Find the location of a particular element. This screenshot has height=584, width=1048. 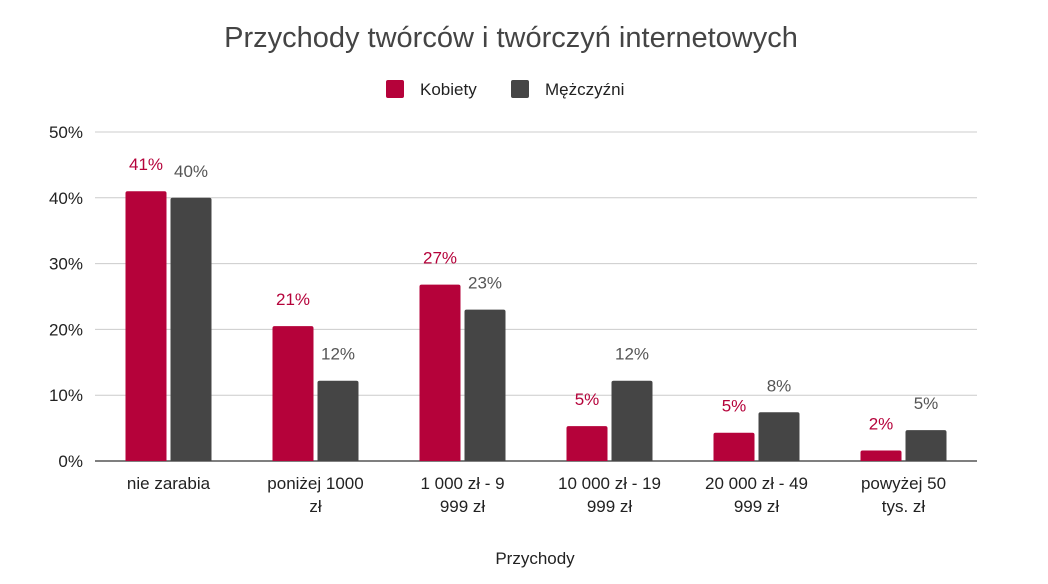

y-tick-label: 50% is located at coordinates (66, 132).